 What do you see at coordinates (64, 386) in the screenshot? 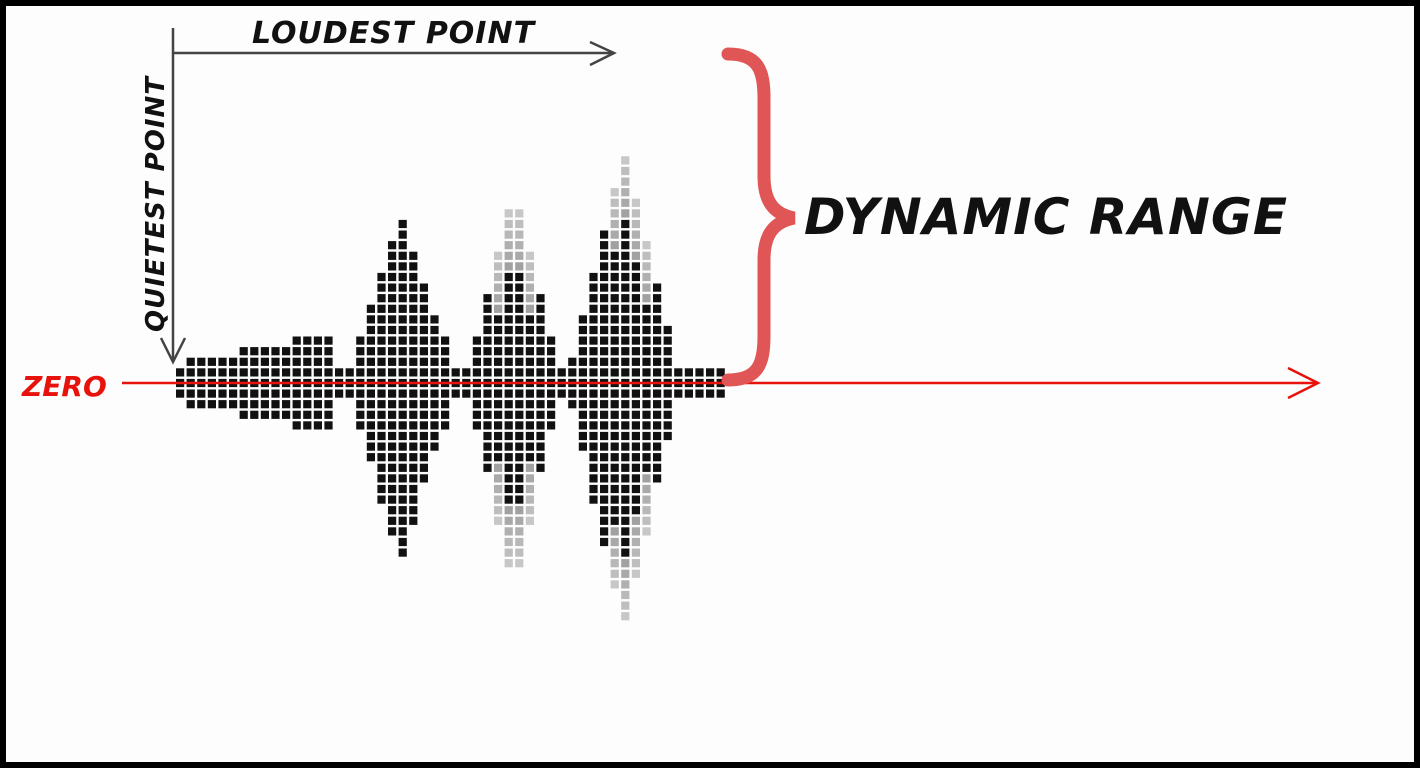
I see `zero-label: ZERO` at bounding box center [64, 386].